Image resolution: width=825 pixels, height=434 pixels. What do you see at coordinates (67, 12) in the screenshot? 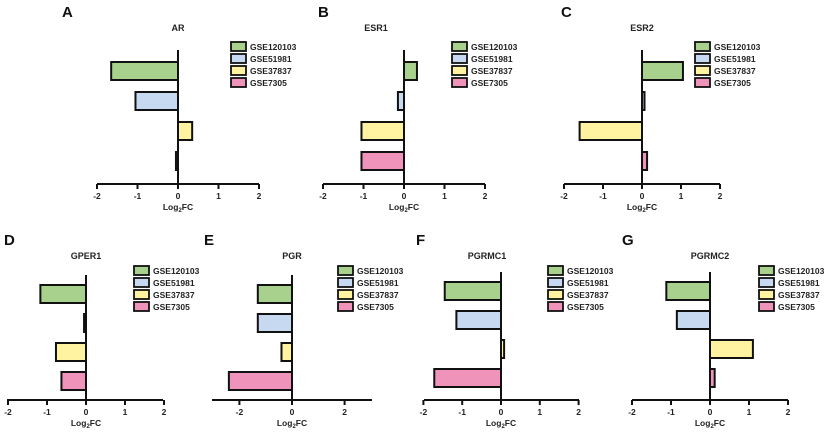
I see `panel-letter: A` at bounding box center [67, 12].